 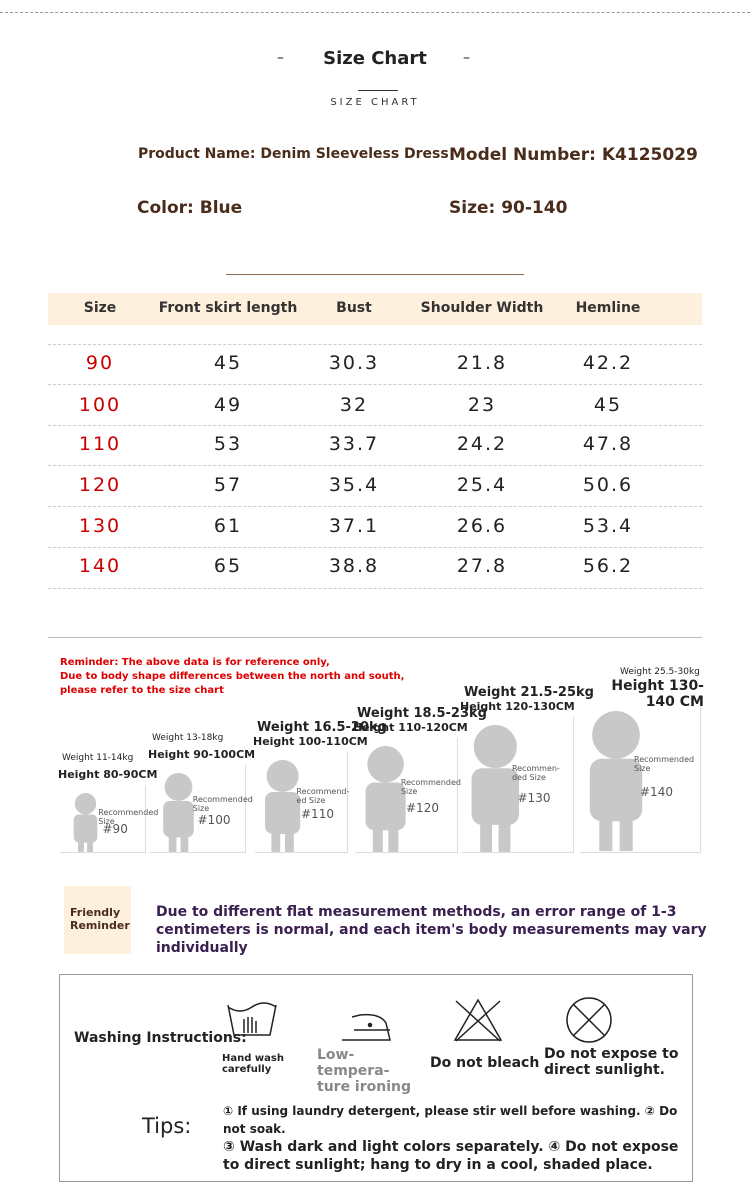 What do you see at coordinates (535, 773) in the screenshot?
I see `recommend-label: Recommen-ded Size` at bounding box center [535, 773].